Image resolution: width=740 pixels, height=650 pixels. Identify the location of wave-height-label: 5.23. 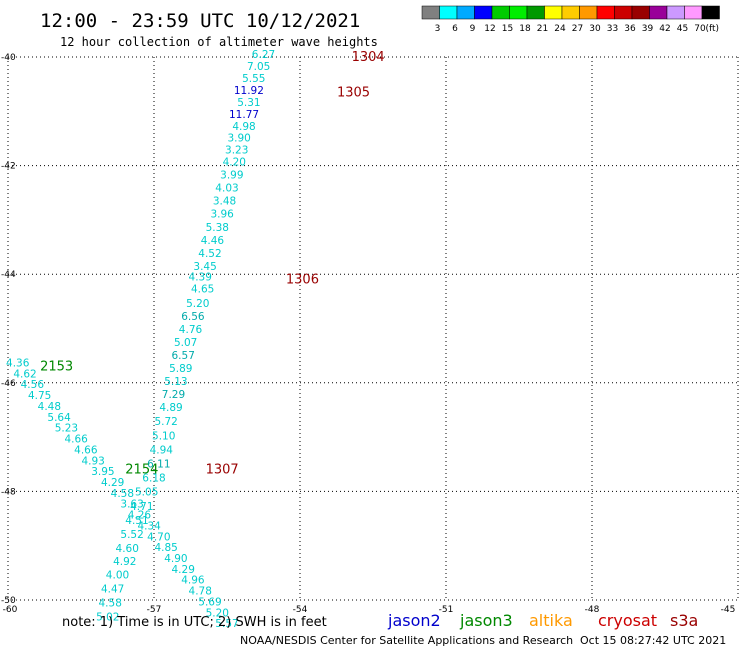
(66, 429).